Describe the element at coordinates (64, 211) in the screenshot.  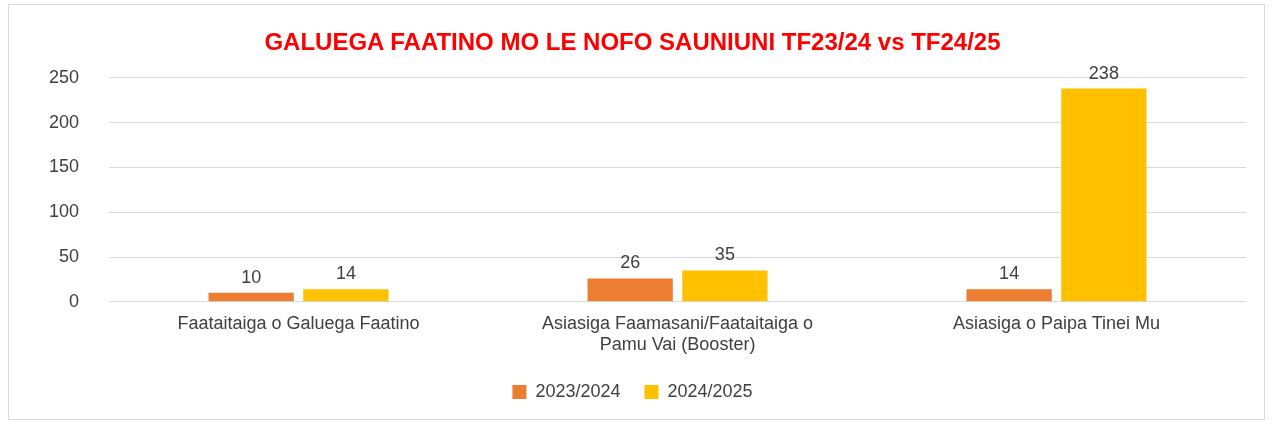
I see `y-tick-label: 100` at that location.